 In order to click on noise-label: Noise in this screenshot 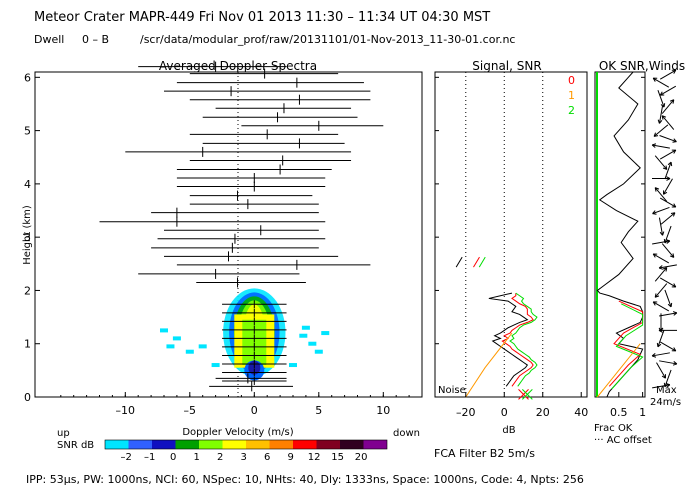, I will do `click(452, 390)`.